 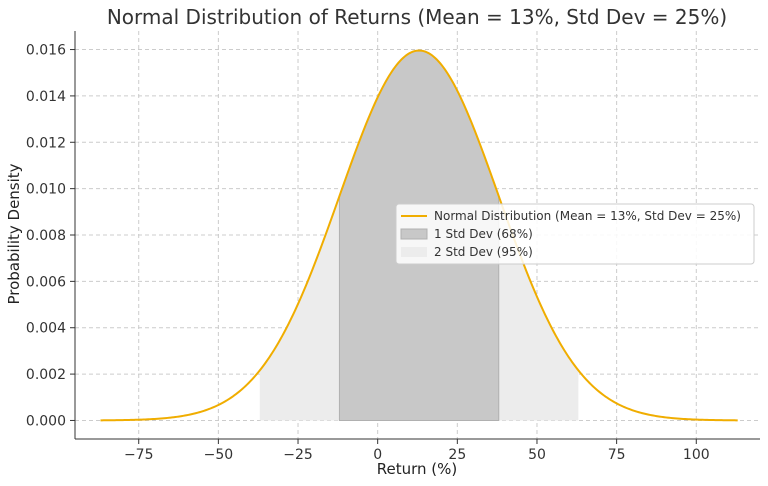 What do you see at coordinates (46, 51) in the screenshot?
I see `y-tick-label: 0.016` at bounding box center [46, 51].